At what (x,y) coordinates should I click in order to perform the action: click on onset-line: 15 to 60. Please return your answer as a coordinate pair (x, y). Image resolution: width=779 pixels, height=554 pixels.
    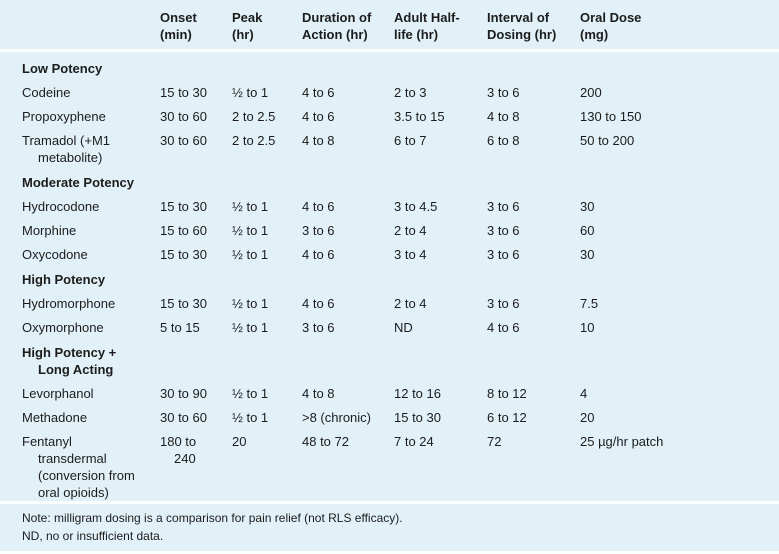
    Looking at the image, I should click on (183, 230).